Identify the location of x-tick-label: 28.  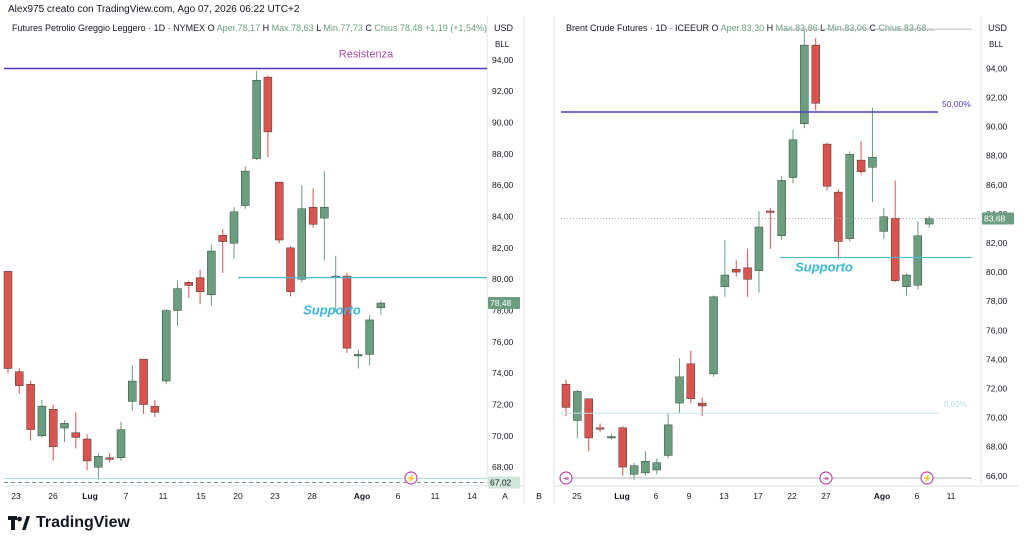
(312, 496).